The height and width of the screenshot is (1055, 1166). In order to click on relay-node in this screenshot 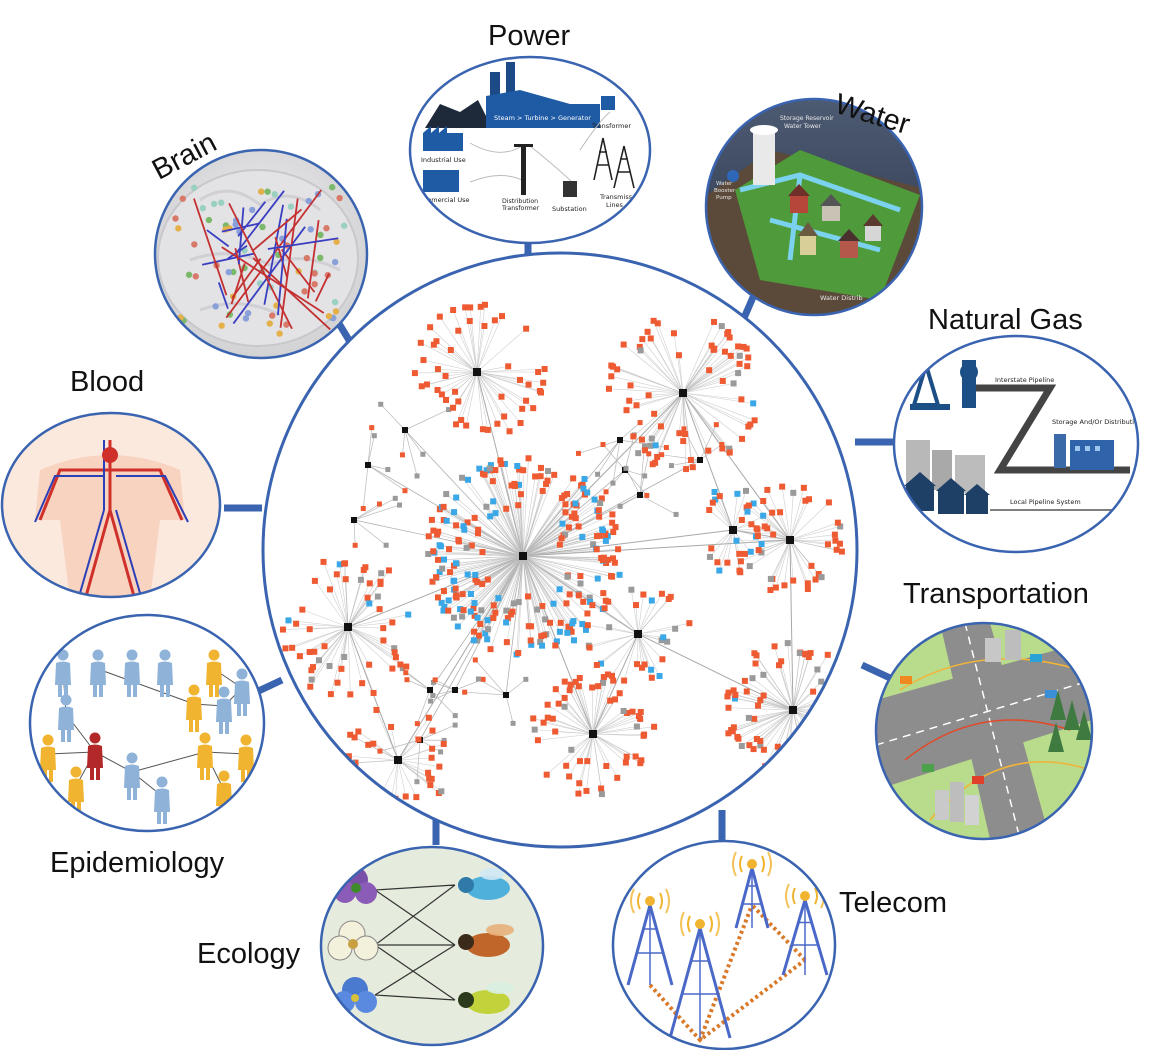, I will do `click(700, 460)`.